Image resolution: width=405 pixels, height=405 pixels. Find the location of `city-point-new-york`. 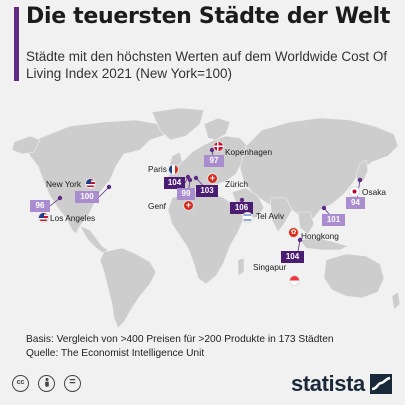

city-point-new-york is located at coordinates (109, 187).